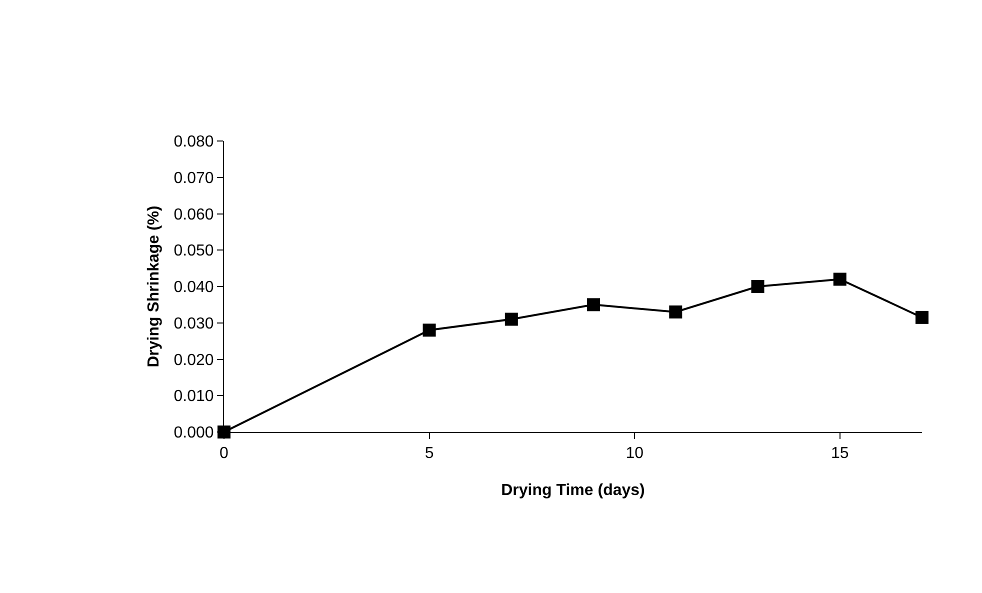 The image size is (982, 593). Describe the element at coordinates (635, 453) in the screenshot. I see `x-tick-label: 10` at that location.